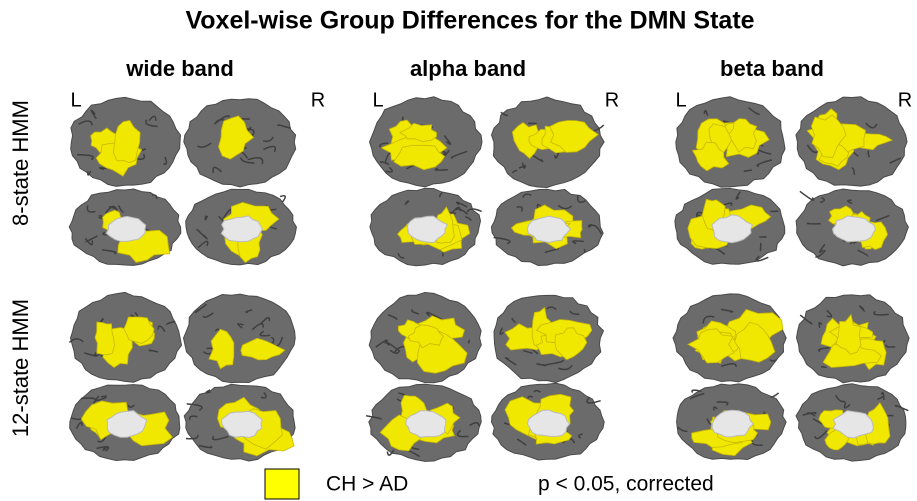 Image resolution: width=917 pixels, height=501 pixels. I want to click on hemisphere-label: R, so click(905, 100).